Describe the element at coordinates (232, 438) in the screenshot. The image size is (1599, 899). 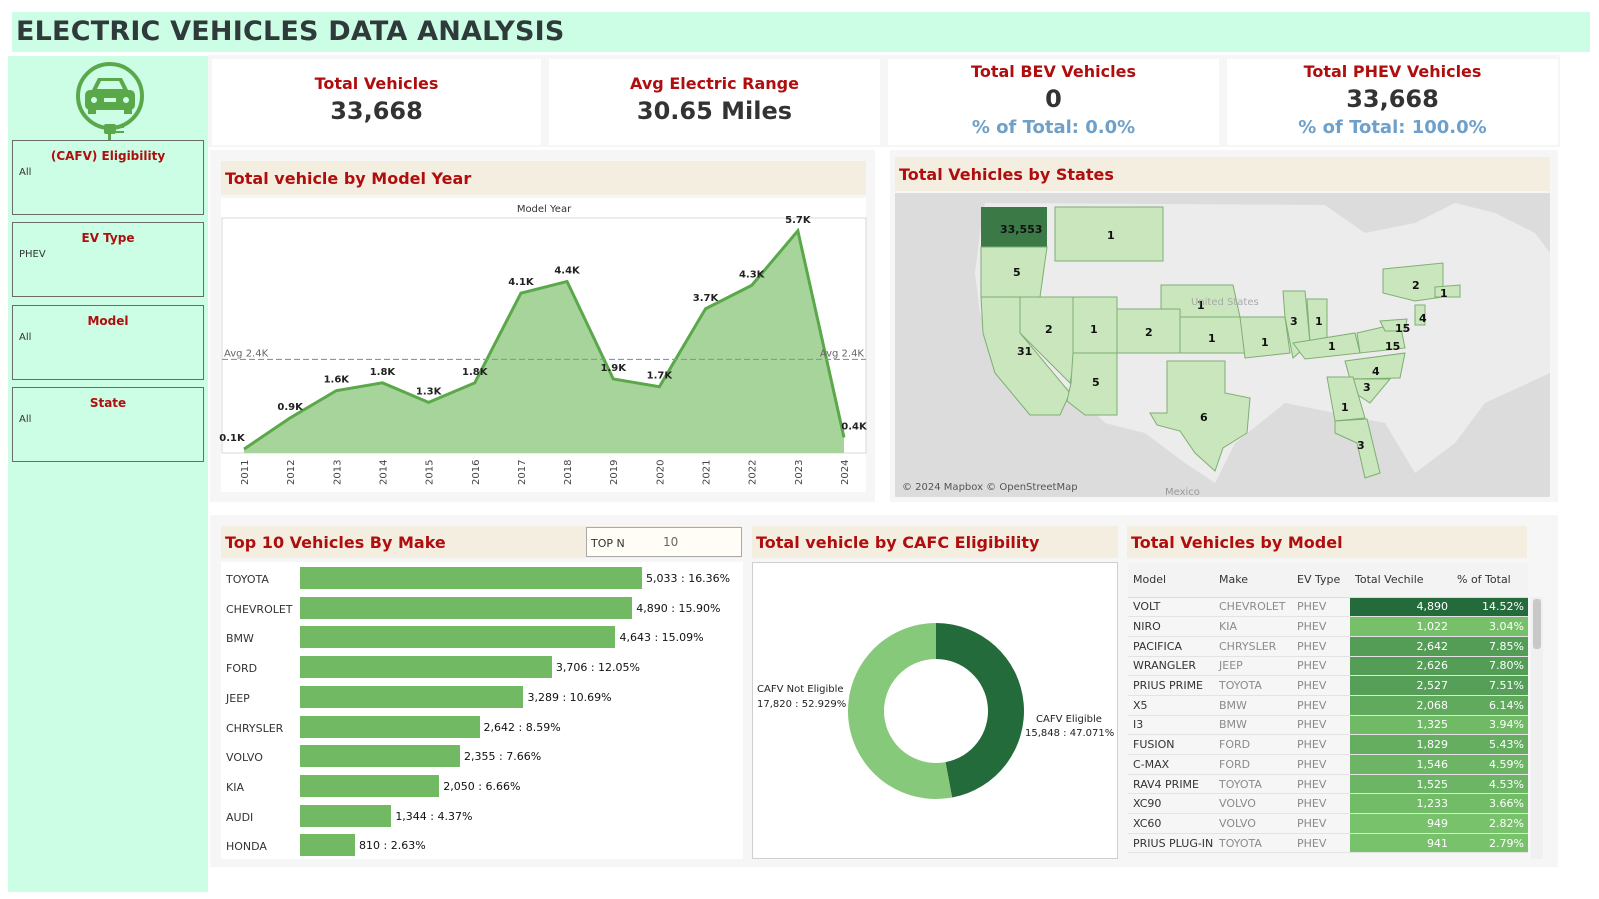
I see `data-label: 0.1K` at that location.